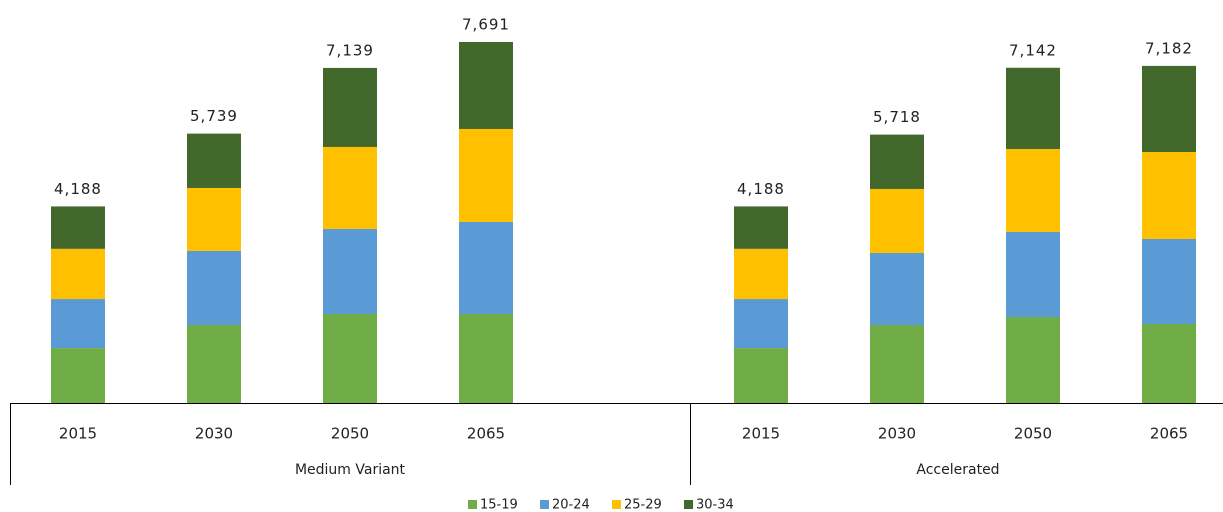 The height and width of the screenshot is (512, 1223). What do you see at coordinates (897, 117) in the screenshot?
I see `total-label: 5,718` at bounding box center [897, 117].